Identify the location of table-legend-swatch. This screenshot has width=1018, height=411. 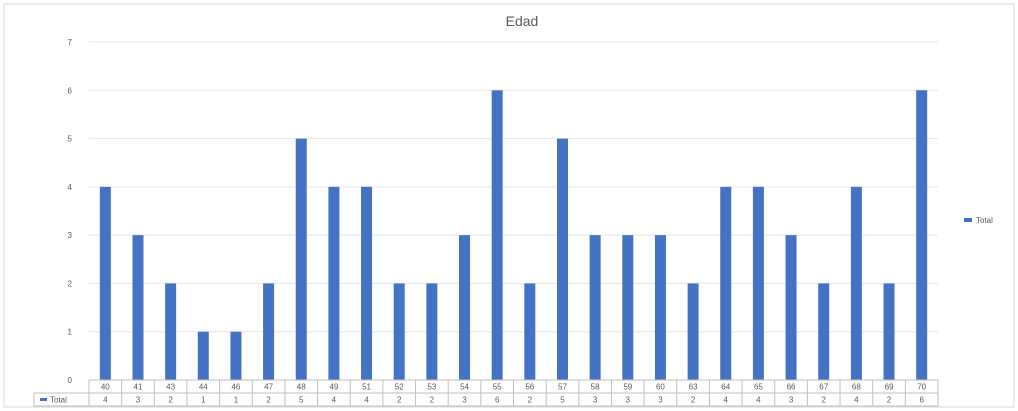
(43, 399).